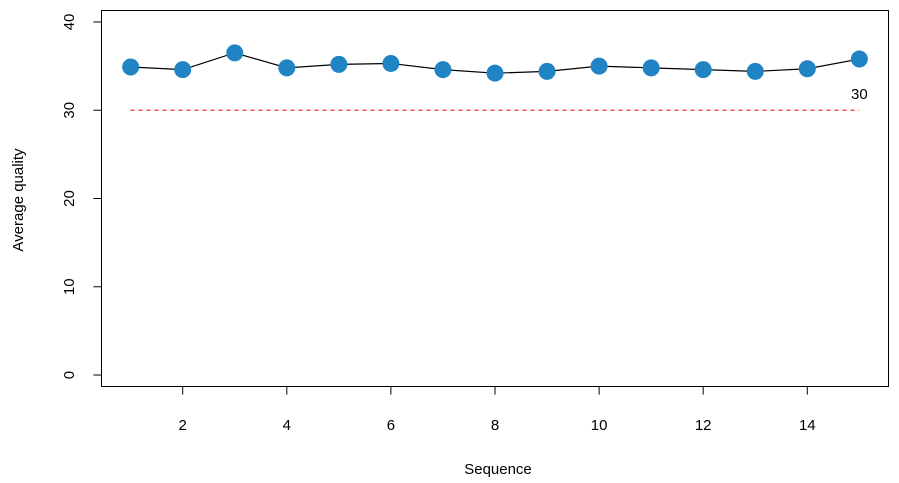 The width and height of the screenshot is (899, 483). What do you see at coordinates (69, 375) in the screenshot?
I see `y-tick-label: 0` at bounding box center [69, 375].